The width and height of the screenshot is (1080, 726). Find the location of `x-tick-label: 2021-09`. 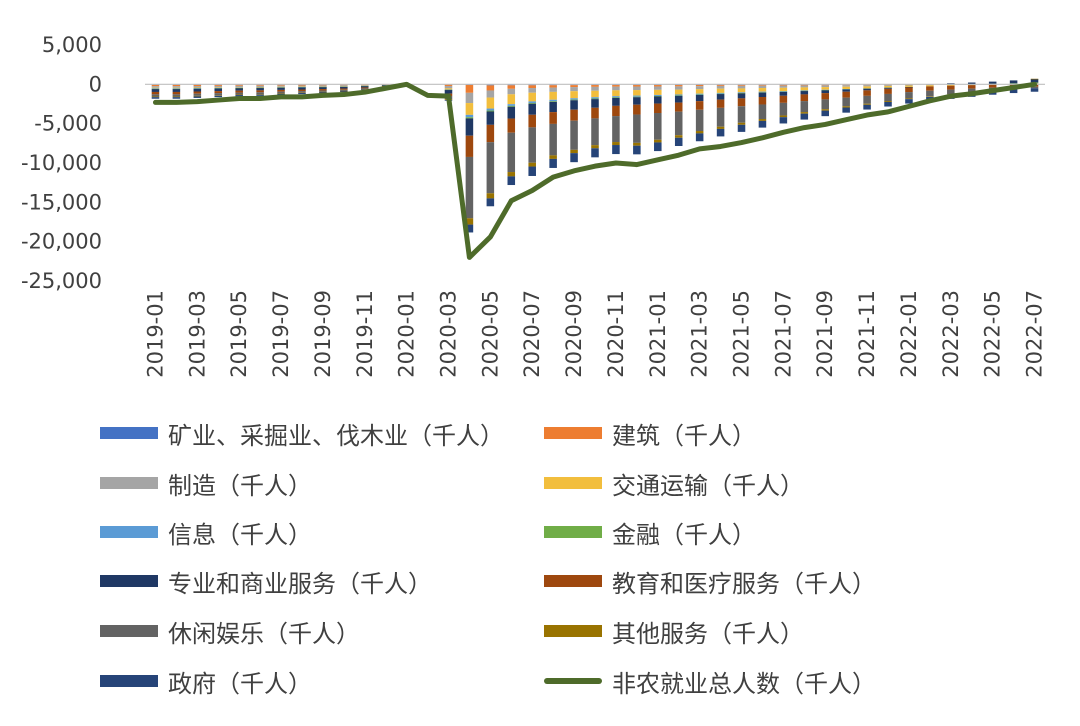

x-tick-label: 2021-09 is located at coordinates (825, 334).